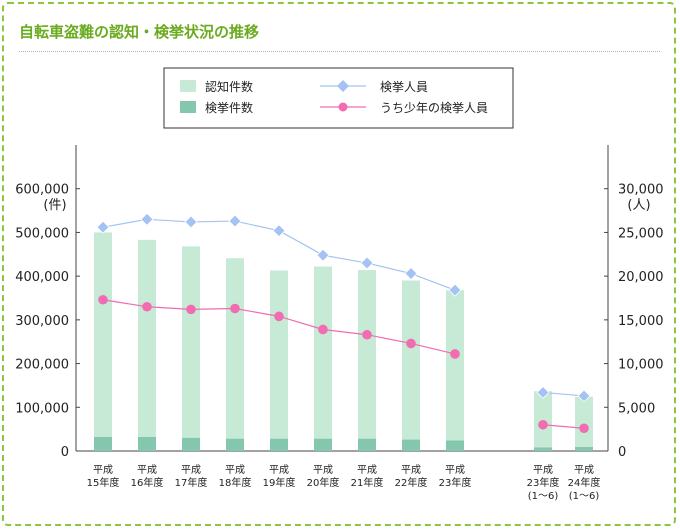 The width and height of the screenshot is (680, 530). What do you see at coordinates (54, 205) in the screenshot?
I see `left-axis-unit: (件)` at bounding box center [54, 205].